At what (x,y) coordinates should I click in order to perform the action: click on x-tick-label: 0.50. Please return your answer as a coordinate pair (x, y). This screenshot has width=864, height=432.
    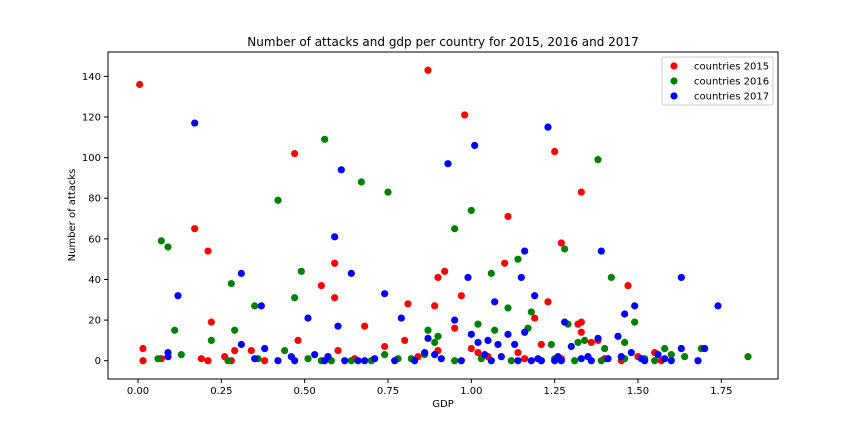
    Looking at the image, I should click on (305, 391).